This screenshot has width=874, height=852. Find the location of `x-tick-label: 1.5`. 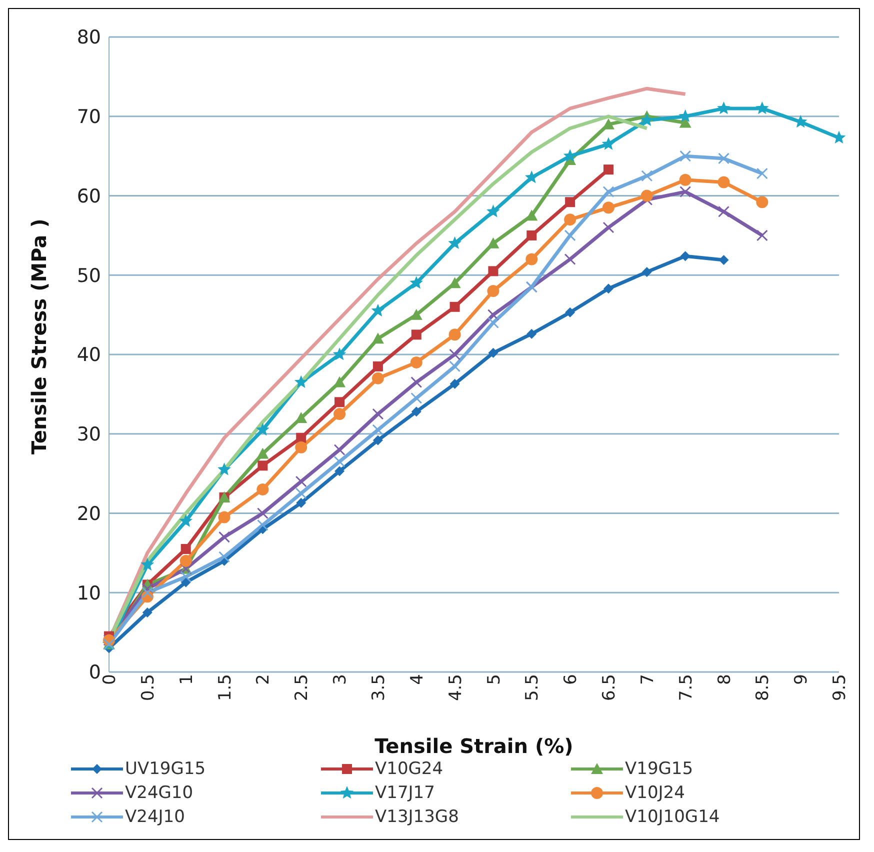

x-tick-label: 1.5 is located at coordinates (225, 688).